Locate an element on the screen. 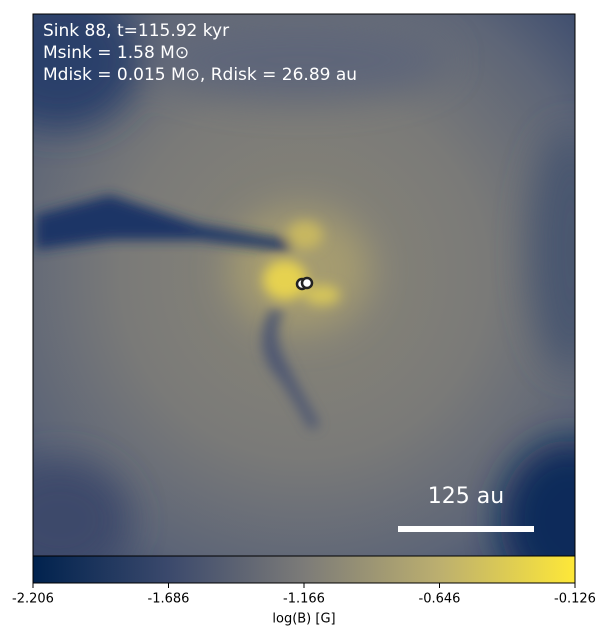  scale-bar-label: 125 au is located at coordinates (466, 496).